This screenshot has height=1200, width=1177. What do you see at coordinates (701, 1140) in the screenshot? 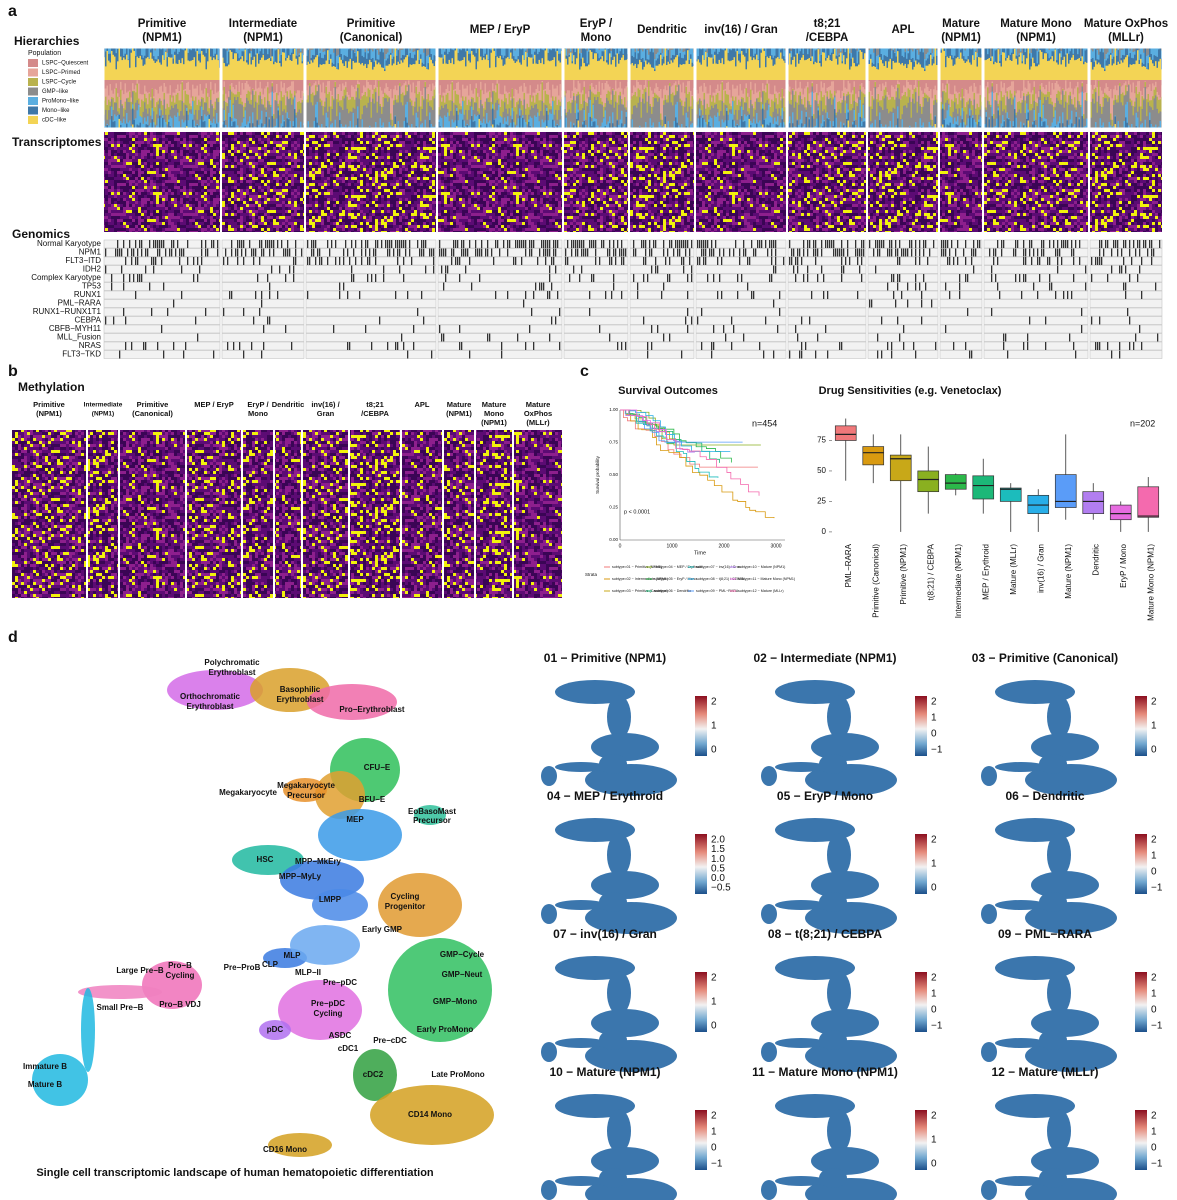
I see `color-bar` at bounding box center [701, 1140].